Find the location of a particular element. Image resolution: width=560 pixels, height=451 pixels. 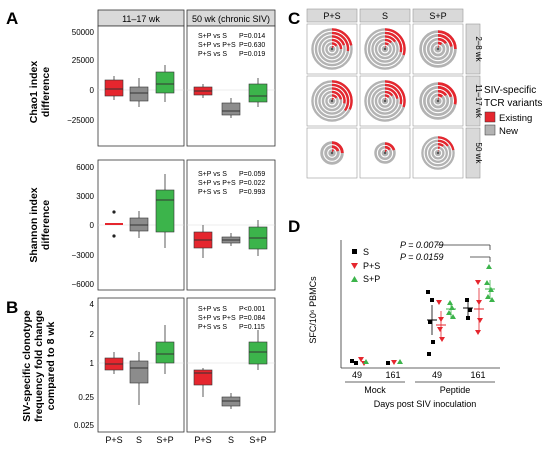

fc-tick-label: 0.025 is located at coordinates (84, 425).